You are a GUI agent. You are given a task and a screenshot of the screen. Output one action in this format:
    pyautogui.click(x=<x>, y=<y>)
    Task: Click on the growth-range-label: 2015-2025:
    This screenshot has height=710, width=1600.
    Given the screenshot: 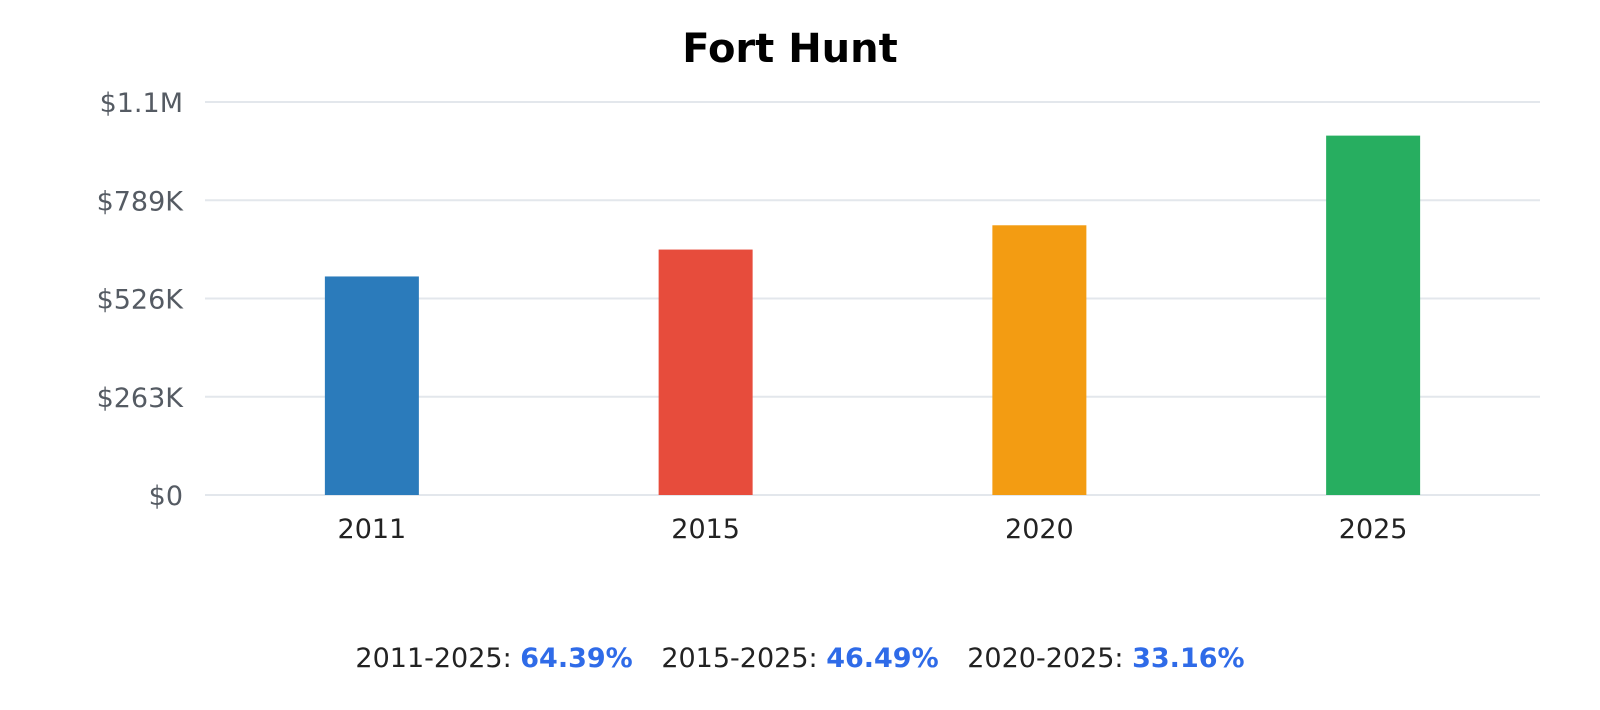 What is the action you would take?
    pyautogui.click(x=739, y=658)
    